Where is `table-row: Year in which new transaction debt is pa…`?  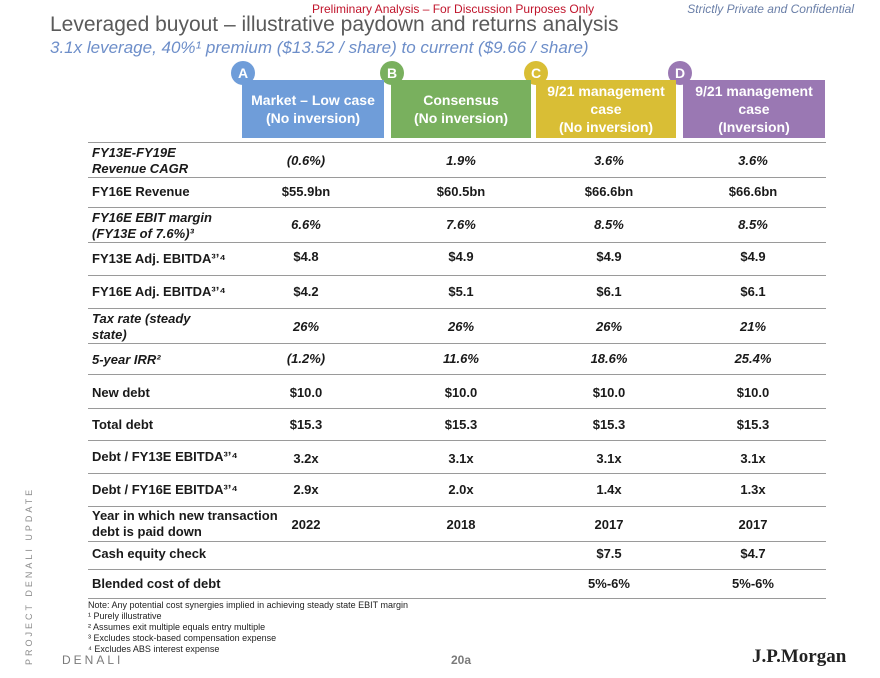 table-row: Year in which new transaction debt is pa… is located at coordinates (457, 524).